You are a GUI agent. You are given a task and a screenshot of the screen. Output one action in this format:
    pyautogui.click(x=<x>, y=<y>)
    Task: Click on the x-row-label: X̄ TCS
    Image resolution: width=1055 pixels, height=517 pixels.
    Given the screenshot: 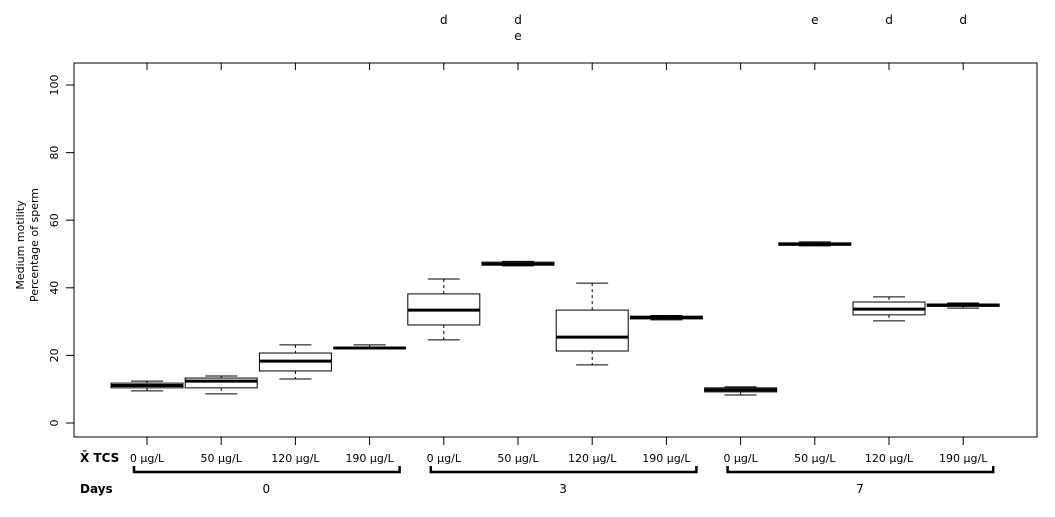 What is the action you would take?
    pyautogui.click(x=99, y=457)
    